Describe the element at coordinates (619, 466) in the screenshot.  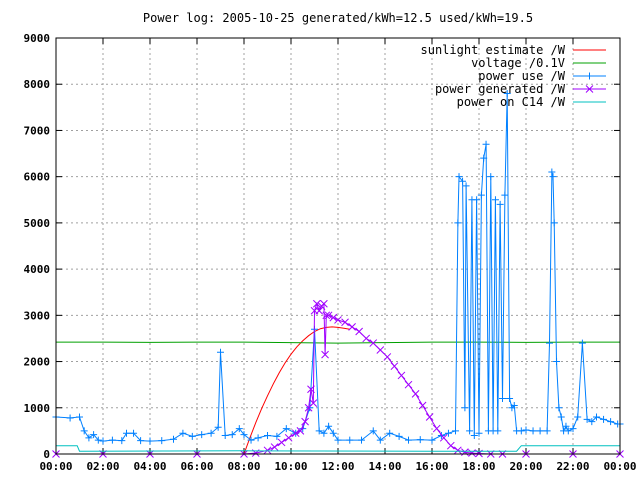
I see `x-tick-label: 00:00` at that location.